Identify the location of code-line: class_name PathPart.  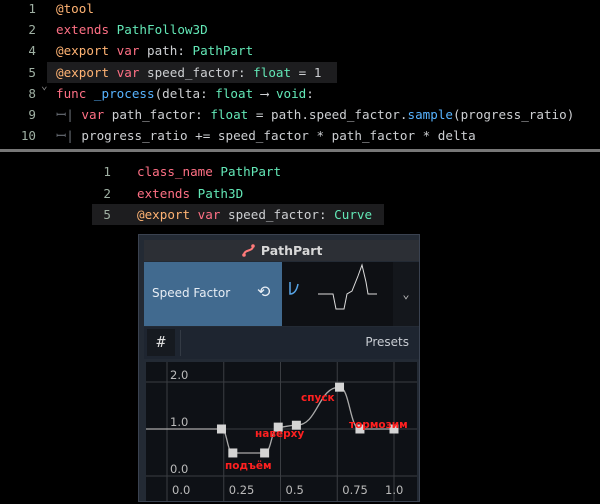
(209, 171).